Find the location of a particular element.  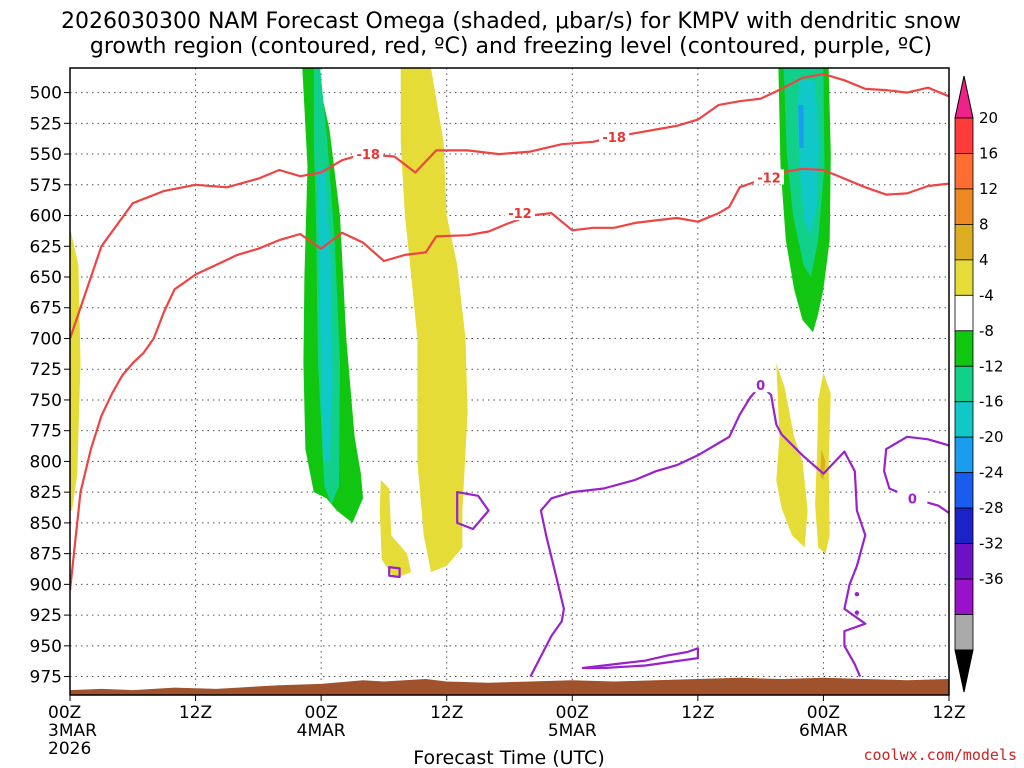

y-tick-label: 975 is located at coordinates (46, 678).